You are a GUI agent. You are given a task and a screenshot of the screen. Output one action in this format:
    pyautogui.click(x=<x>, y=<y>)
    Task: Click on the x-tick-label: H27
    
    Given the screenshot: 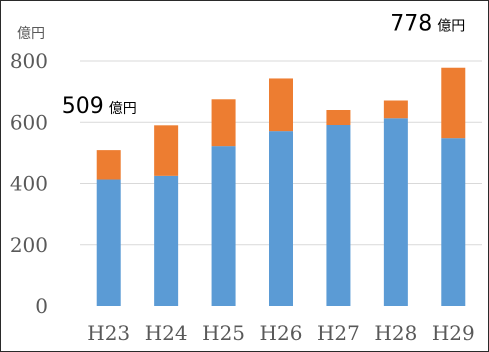 What is the action you would take?
    pyautogui.click(x=338, y=333)
    